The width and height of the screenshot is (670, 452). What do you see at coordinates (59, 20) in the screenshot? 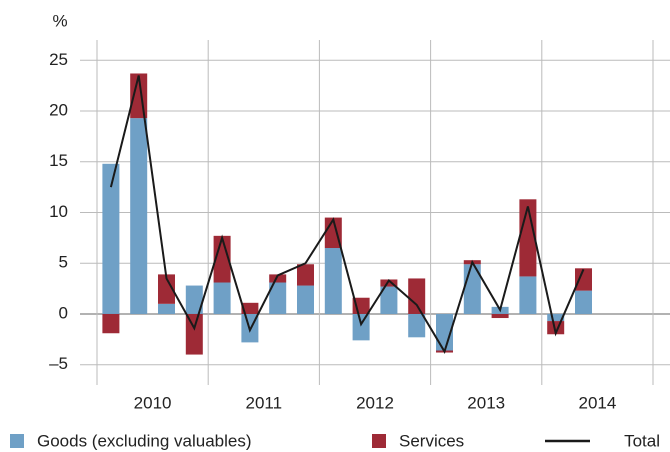
I see `y-axis-label: %` at bounding box center [59, 20].